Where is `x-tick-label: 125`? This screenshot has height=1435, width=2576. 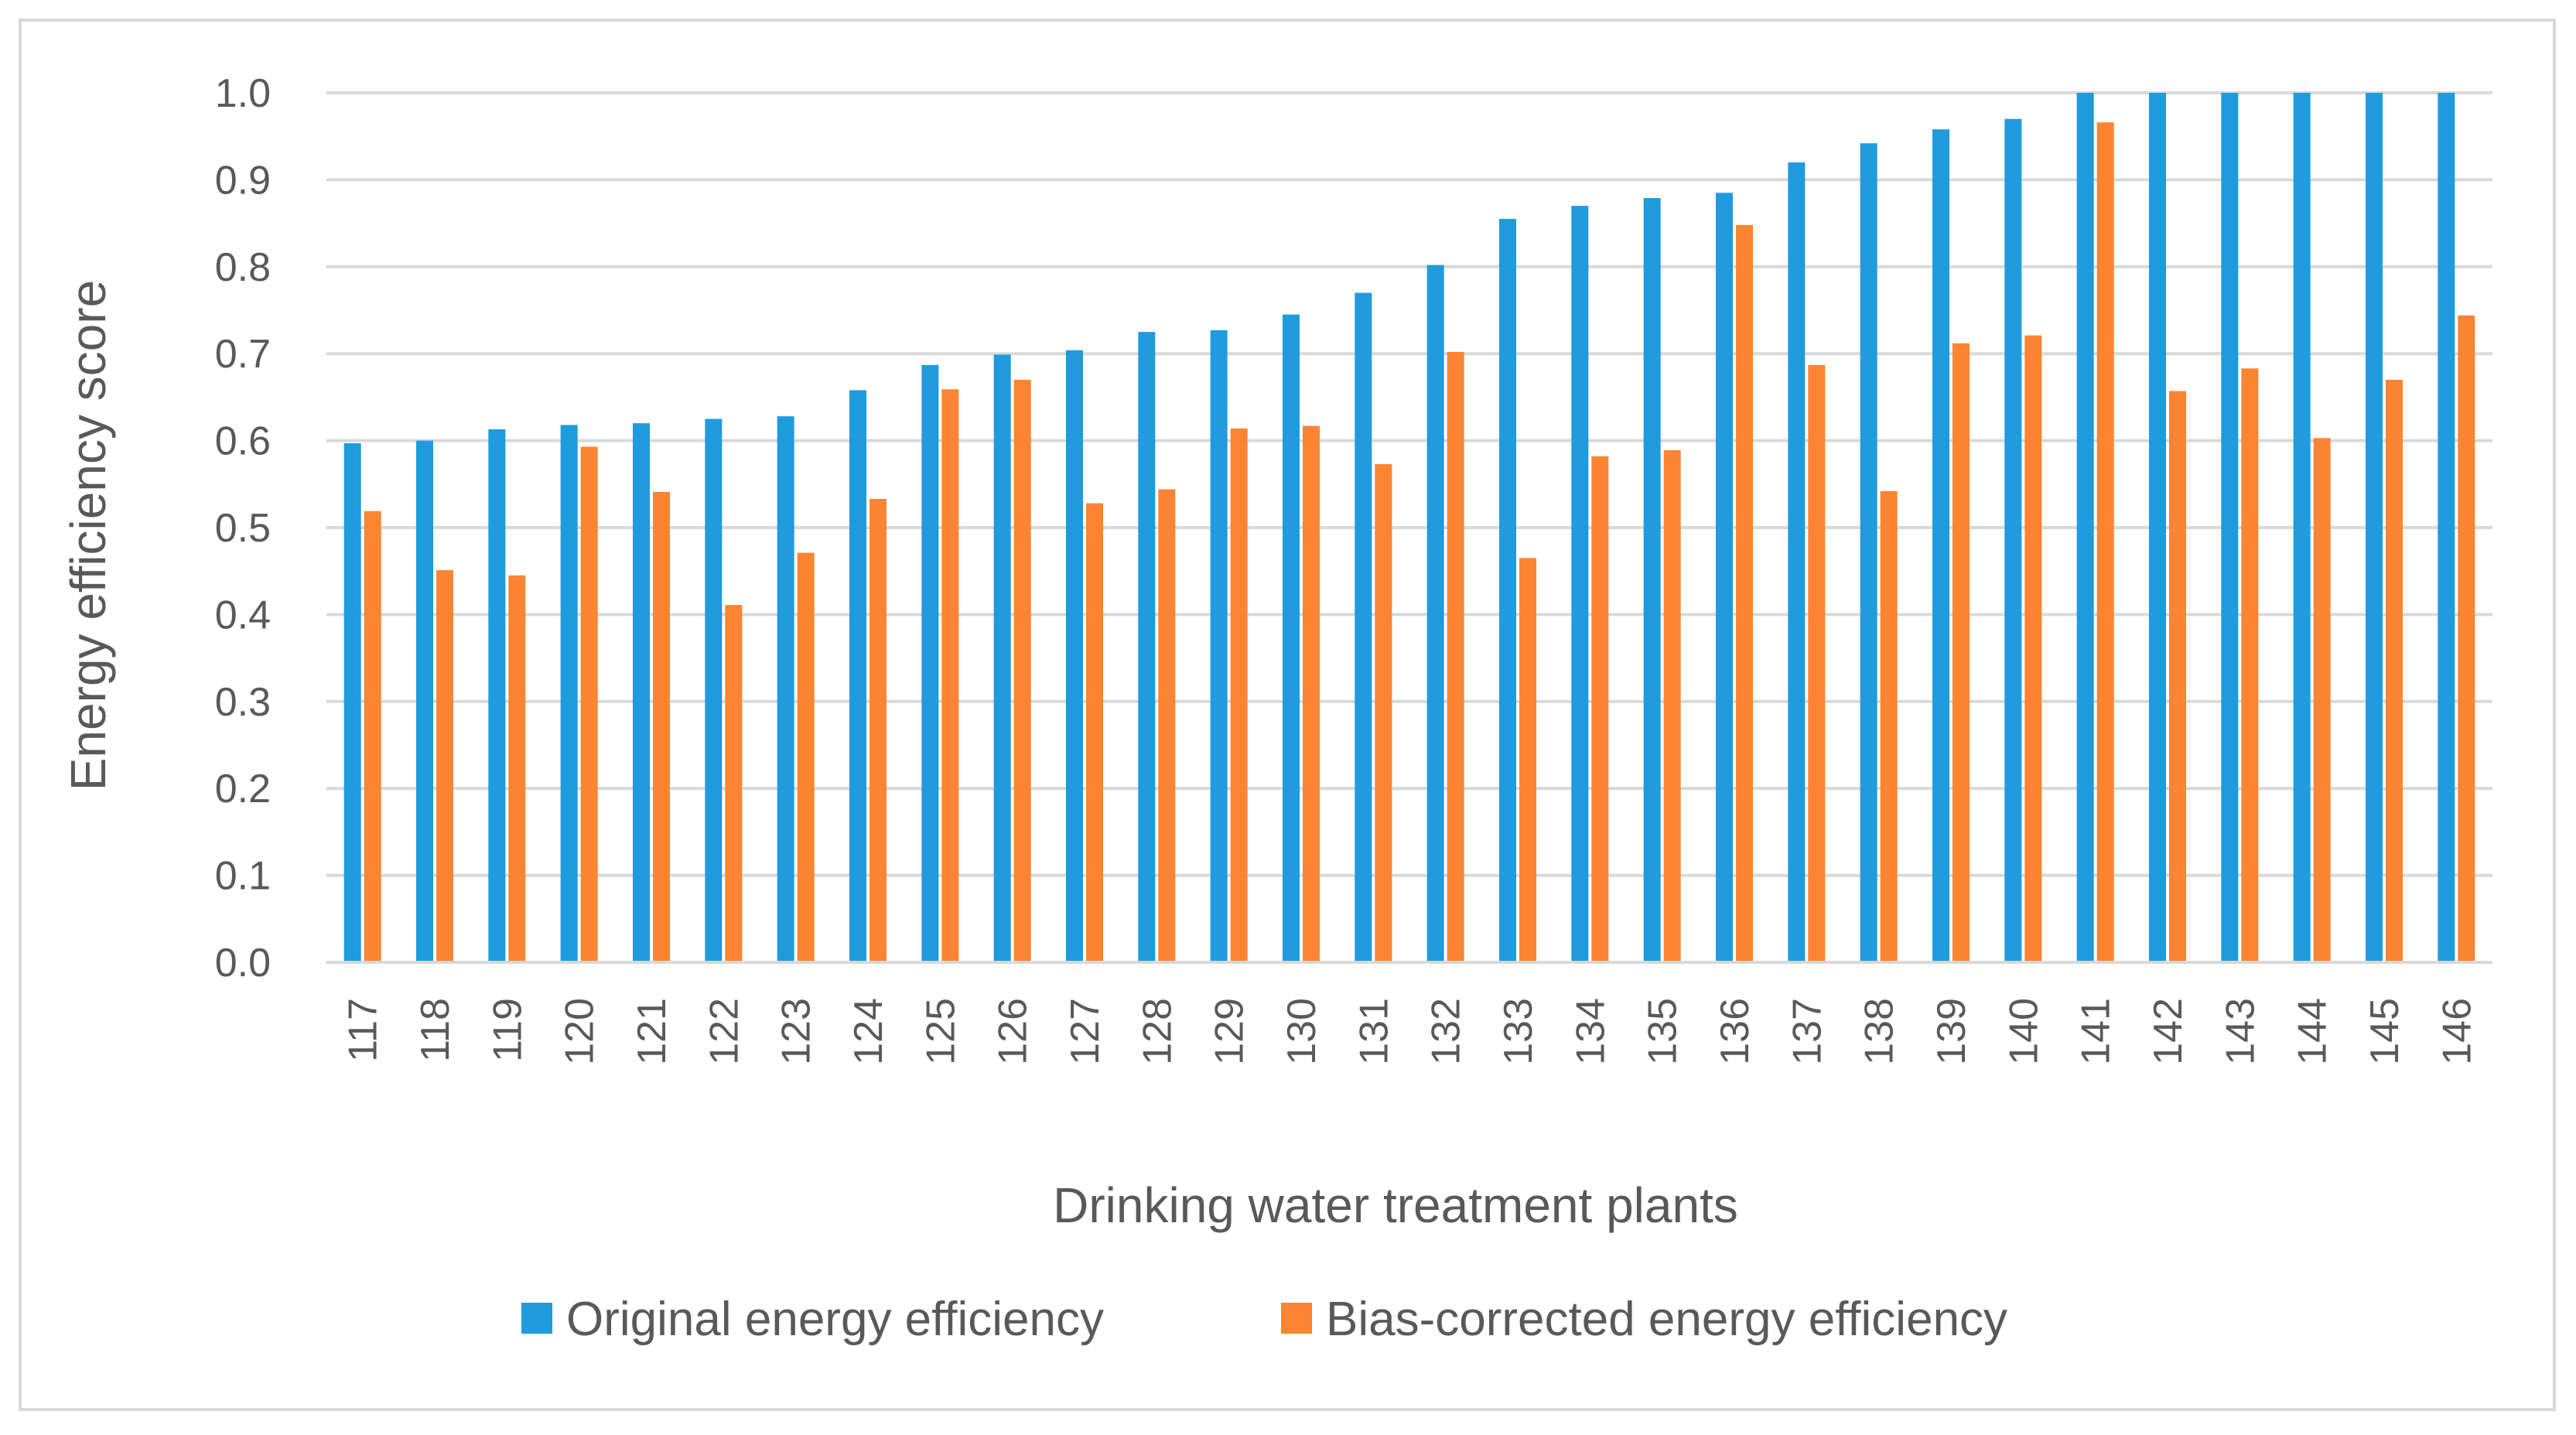
x-tick-label: 125 is located at coordinates (940, 1032).